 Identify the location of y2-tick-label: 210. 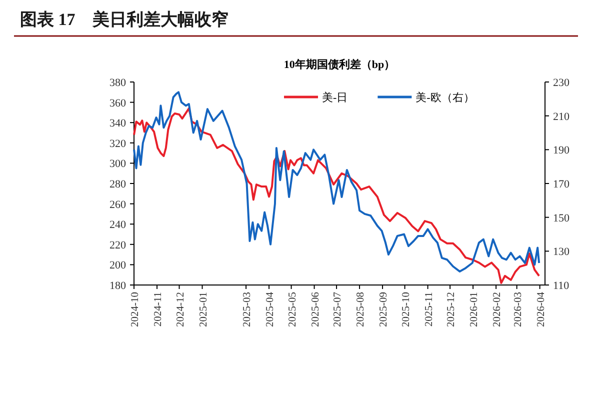
(561, 116).